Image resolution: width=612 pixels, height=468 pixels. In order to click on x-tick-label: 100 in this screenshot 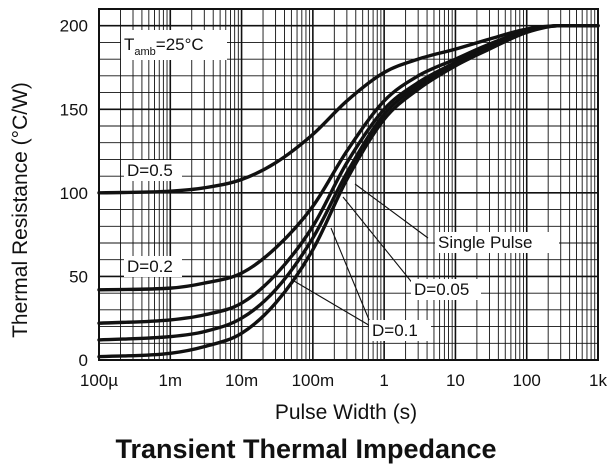, I will do `click(527, 380)`.